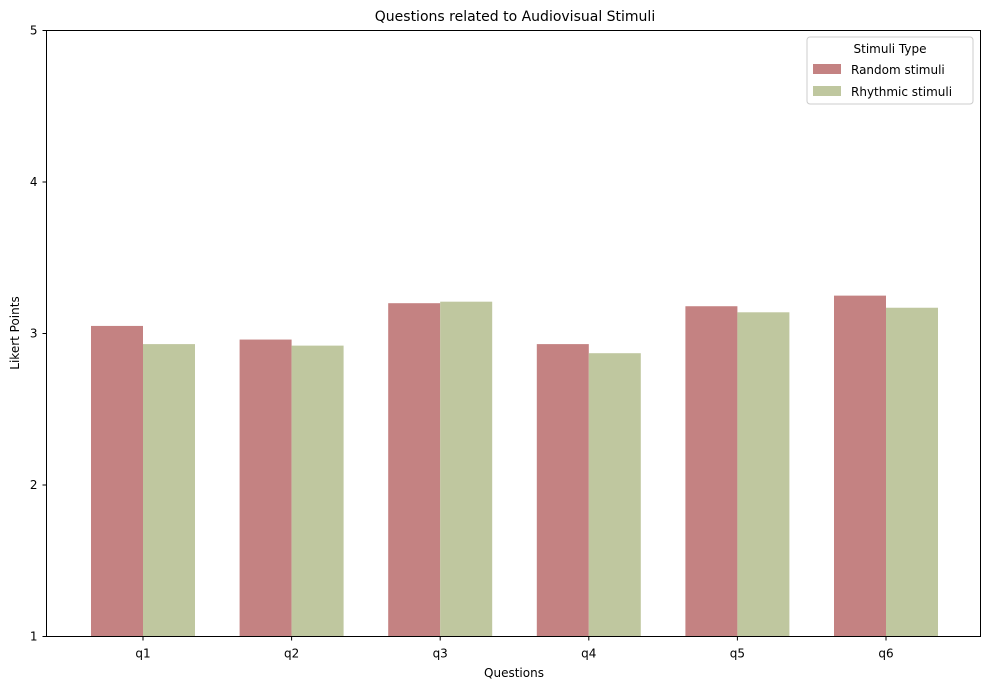 The width and height of the screenshot is (989, 690). Describe the element at coordinates (414, 470) in the screenshot. I see `bar-random-q3` at that location.